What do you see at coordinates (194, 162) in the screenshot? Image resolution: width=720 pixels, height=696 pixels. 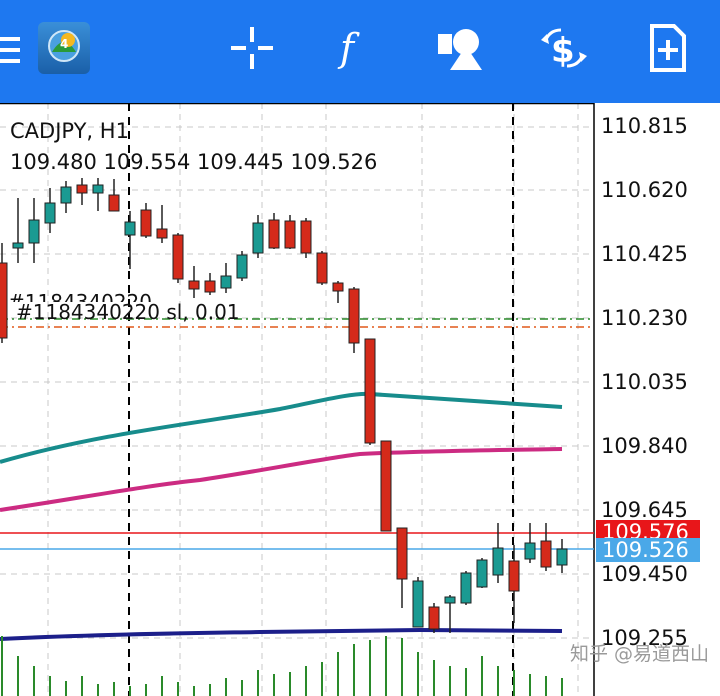 I see `ohlc-values: 109.480 109.554 109.445 109.526` at bounding box center [194, 162].